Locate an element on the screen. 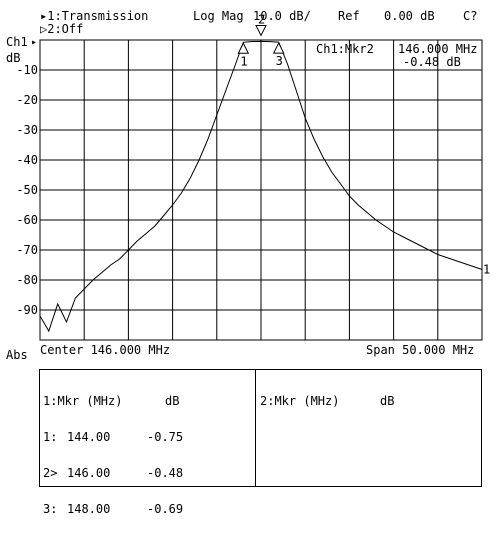  marker-id: 2> is located at coordinates (50, 473).